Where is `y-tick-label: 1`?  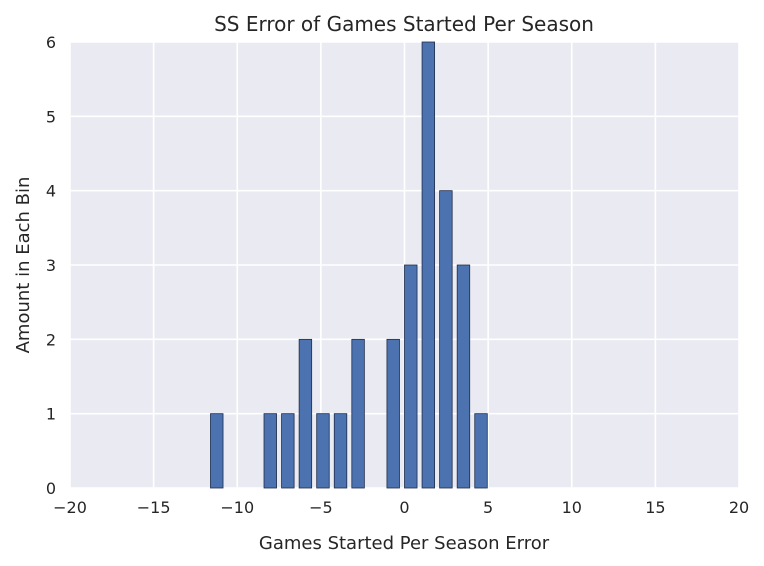
y-tick-label: 1 is located at coordinates (51, 414).